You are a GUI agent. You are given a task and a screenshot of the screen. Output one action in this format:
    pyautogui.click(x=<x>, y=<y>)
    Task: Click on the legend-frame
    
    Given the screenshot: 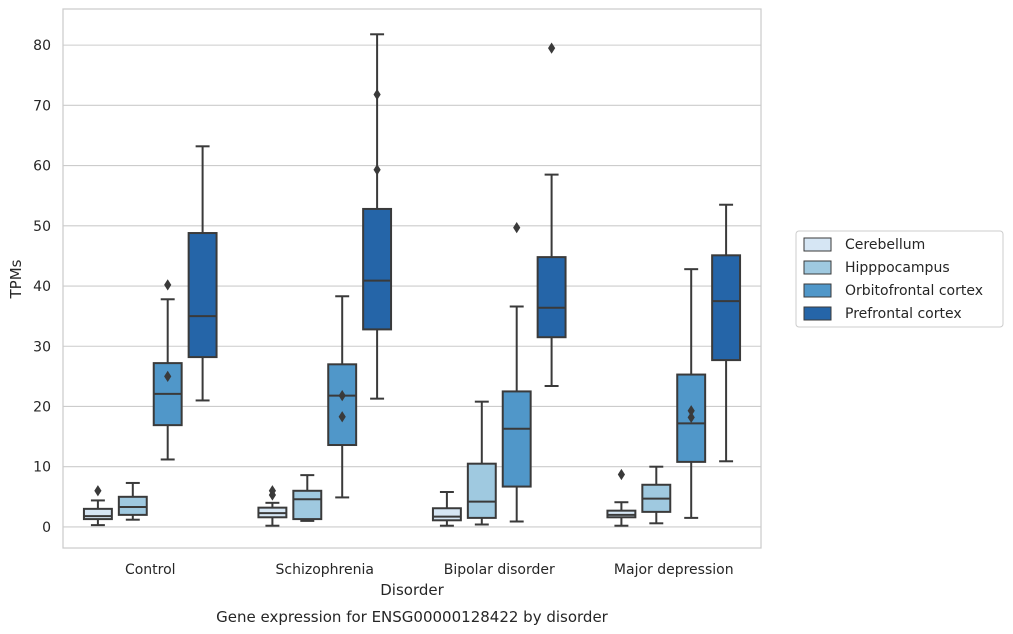 What is the action you would take?
    pyautogui.click(x=899, y=279)
    